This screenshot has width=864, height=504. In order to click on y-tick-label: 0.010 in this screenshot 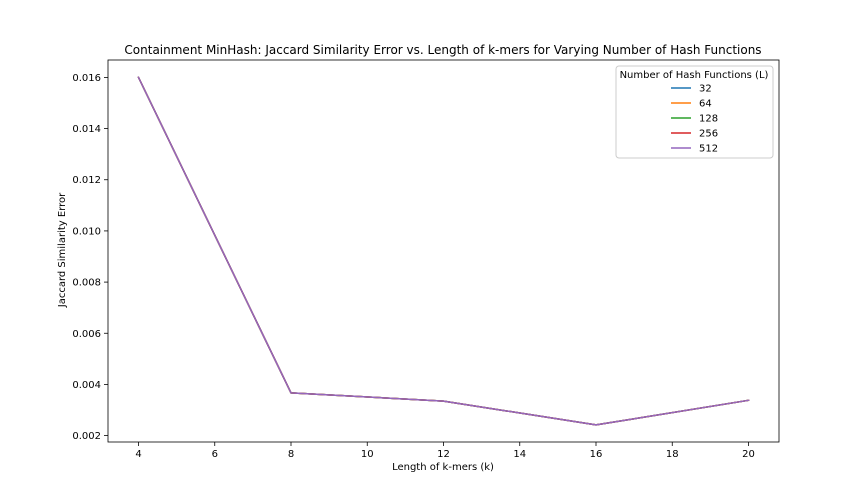, I will do `click(86, 231)`.